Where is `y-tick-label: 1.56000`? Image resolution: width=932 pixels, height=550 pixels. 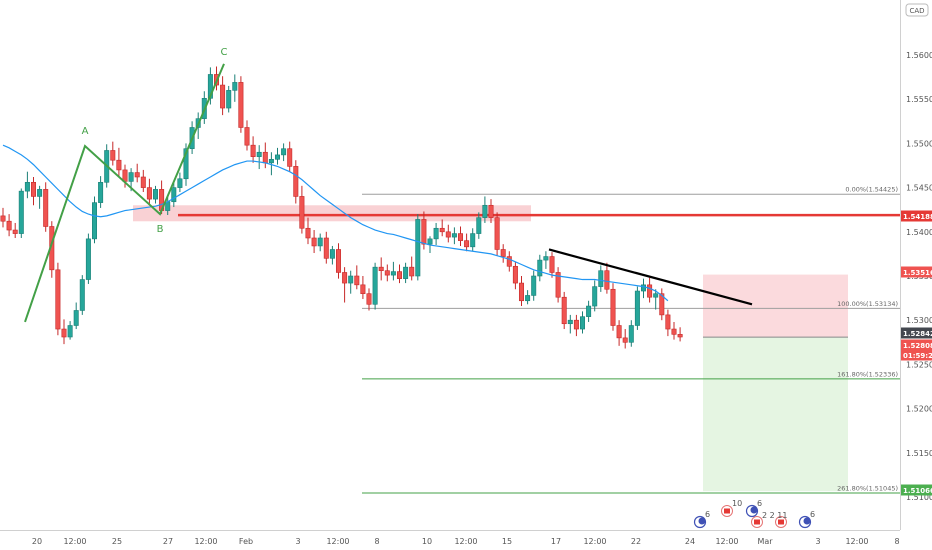 y-tick-label: 1.56000 is located at coordinates (919, 55).